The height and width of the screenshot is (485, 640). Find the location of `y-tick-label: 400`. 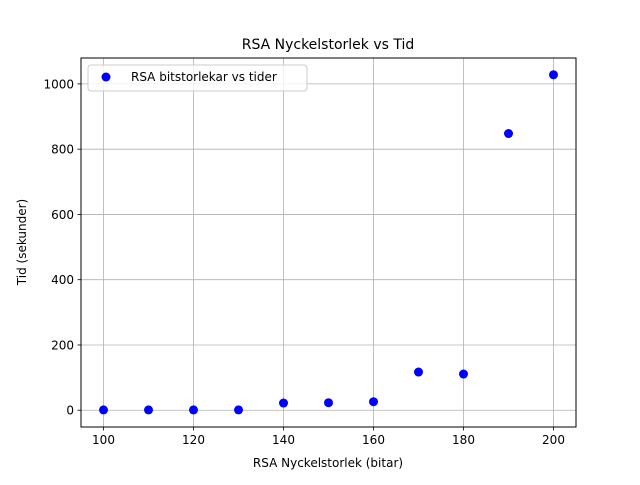

y-tick-label: 400 is located at coordinates (62, 280).